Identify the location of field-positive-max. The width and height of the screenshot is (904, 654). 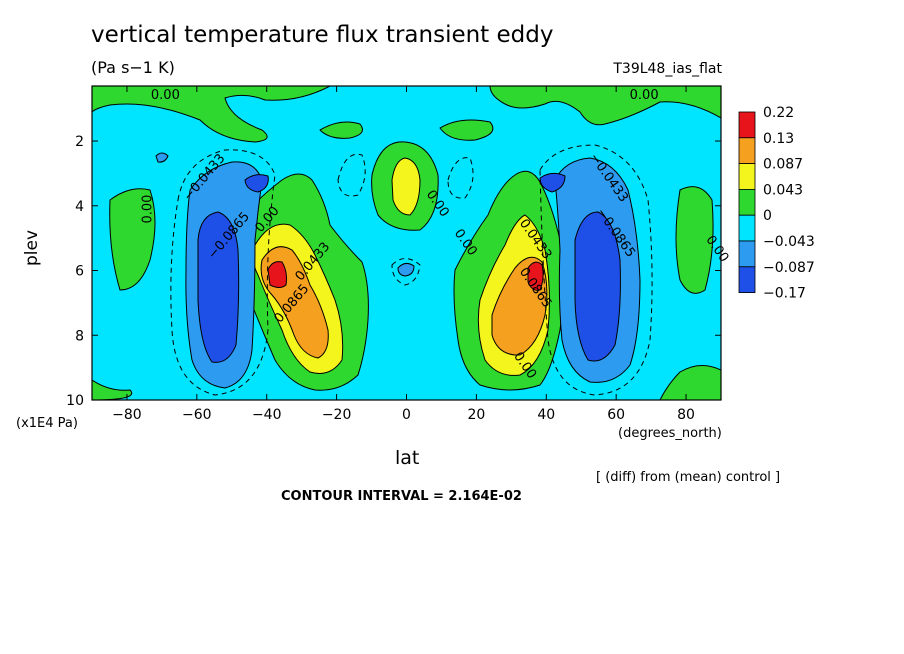
(405, 276).